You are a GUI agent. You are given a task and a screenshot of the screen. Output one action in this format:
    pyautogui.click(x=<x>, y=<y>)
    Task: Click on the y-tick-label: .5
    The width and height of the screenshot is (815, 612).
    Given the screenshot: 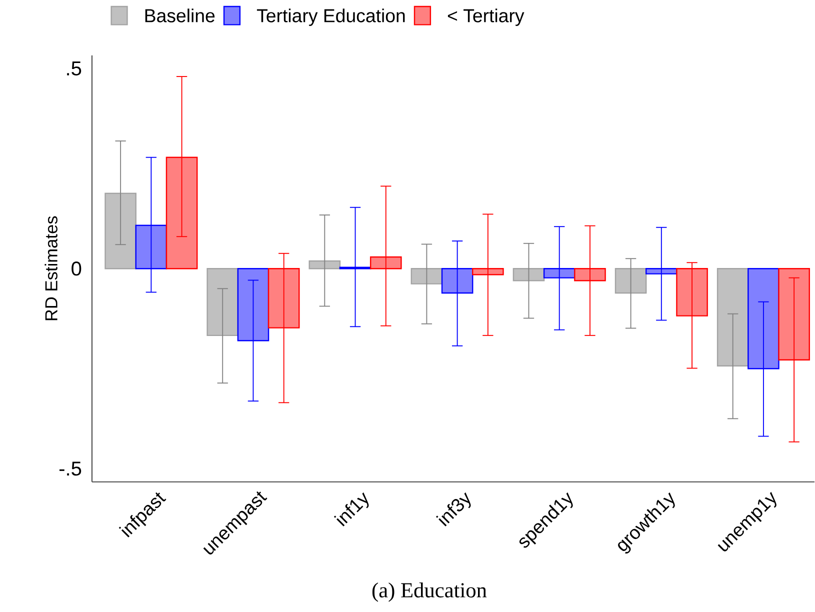 What is the action you would take?
    pyautogui.click(x=74, y=69)
    